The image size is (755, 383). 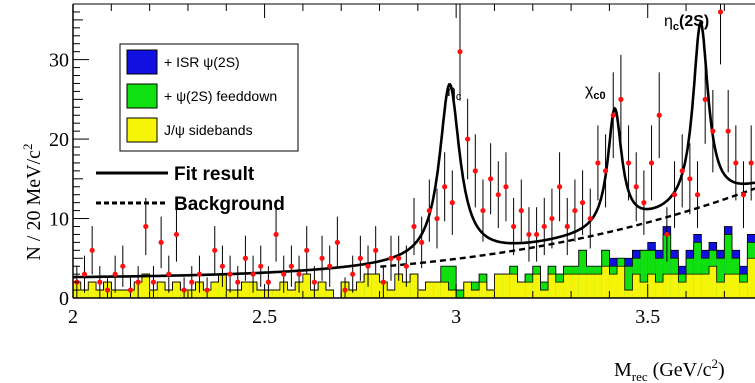 I want to click on bar-outline, so click(x=414, y=278).